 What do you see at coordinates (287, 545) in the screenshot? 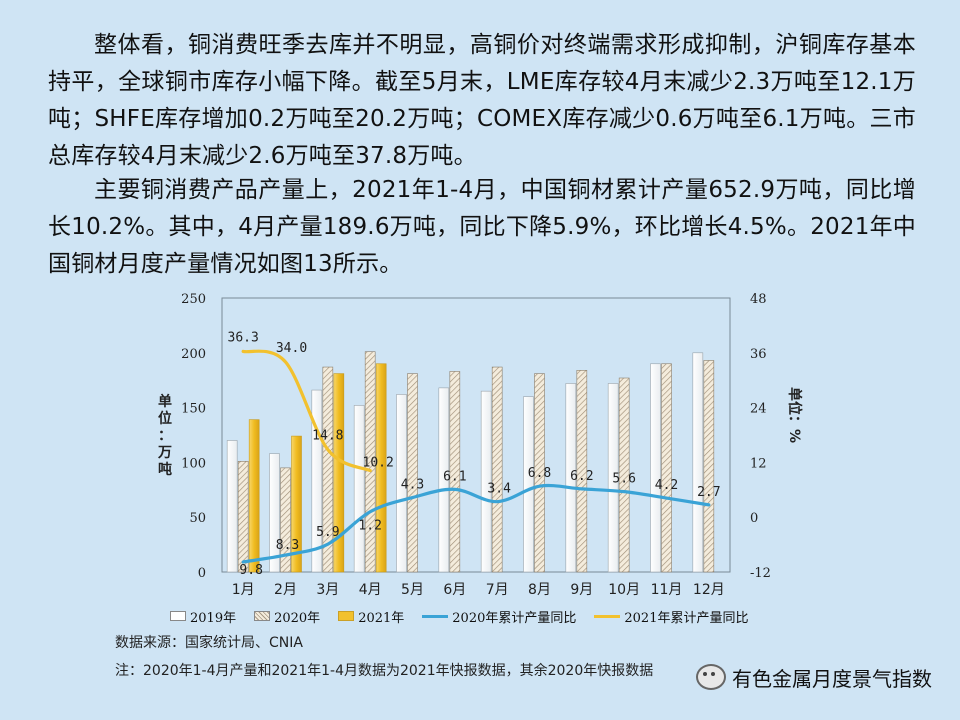
I see `data-label-2020: 8.3` at bounding box center [287, 545].